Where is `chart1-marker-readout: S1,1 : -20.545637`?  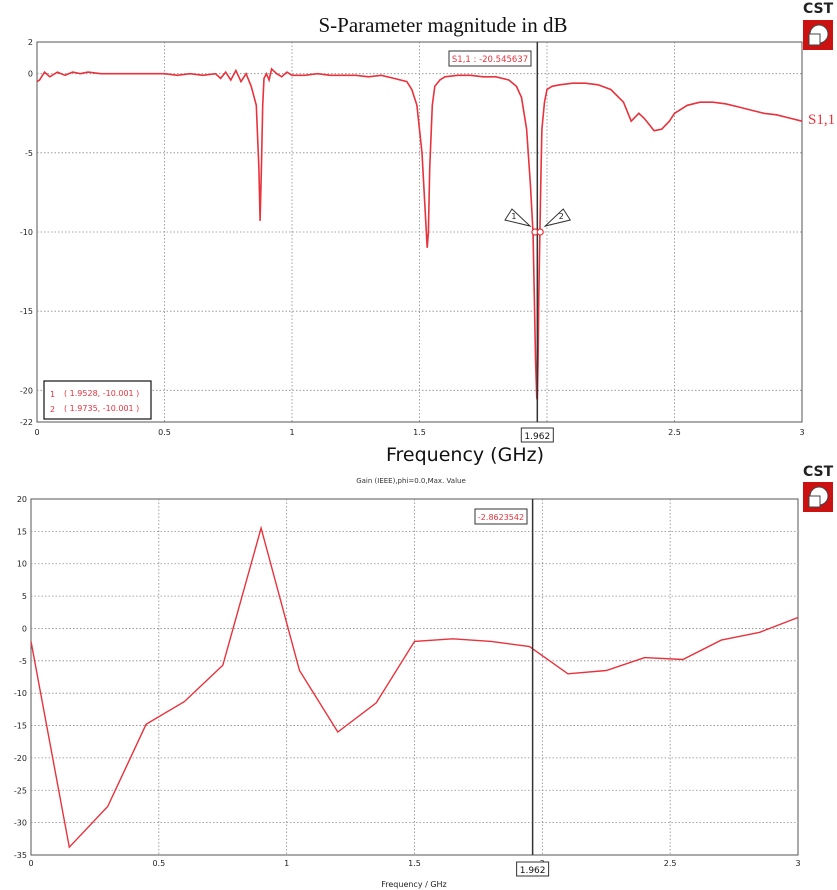
chart1-marker-readout: S1,1 : -20.545637 is located at coordinates (490, 60).